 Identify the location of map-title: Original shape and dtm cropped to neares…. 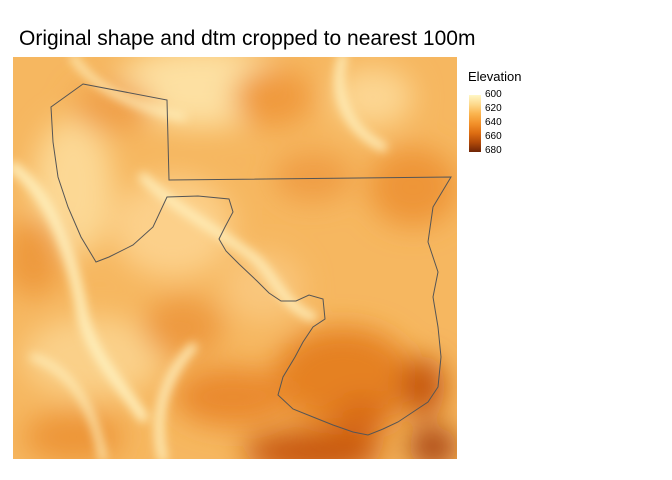
(247, 38).